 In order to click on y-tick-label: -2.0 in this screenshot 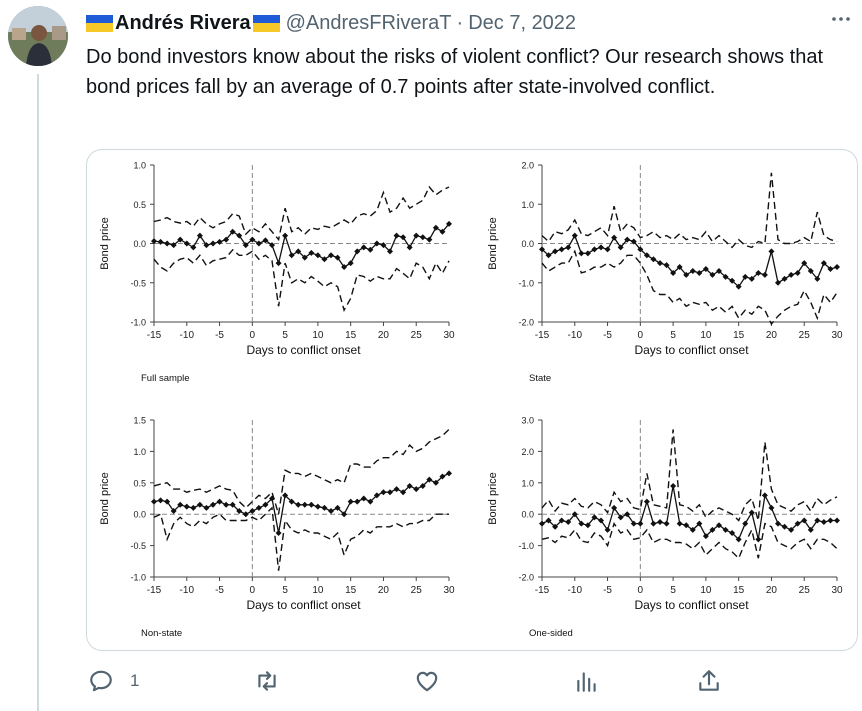, I will do `click(526, 323)`.